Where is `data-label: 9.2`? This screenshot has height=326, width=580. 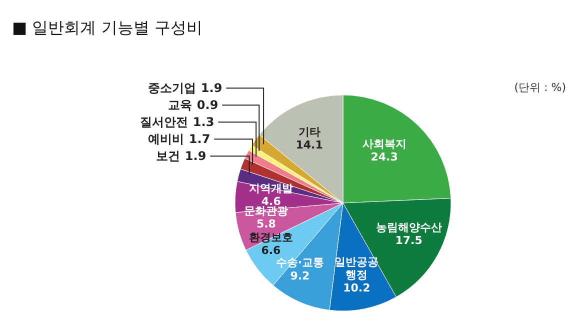
data-label: 9.2 is located at coordinates (300, 275).